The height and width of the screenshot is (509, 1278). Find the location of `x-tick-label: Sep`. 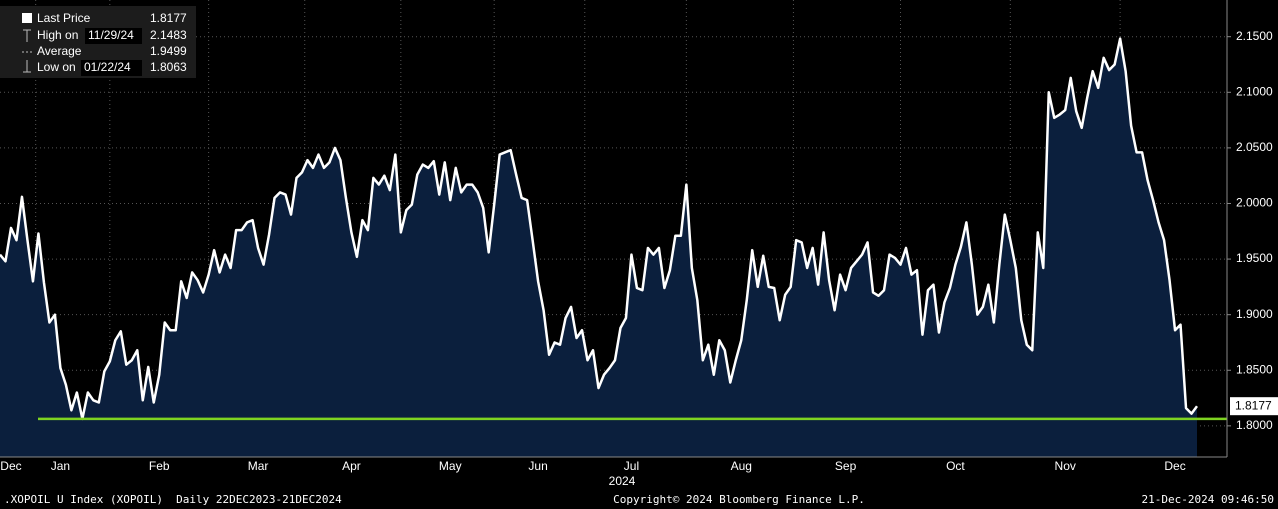

x-tick-label: Sep is located at coordinates (846, 466).